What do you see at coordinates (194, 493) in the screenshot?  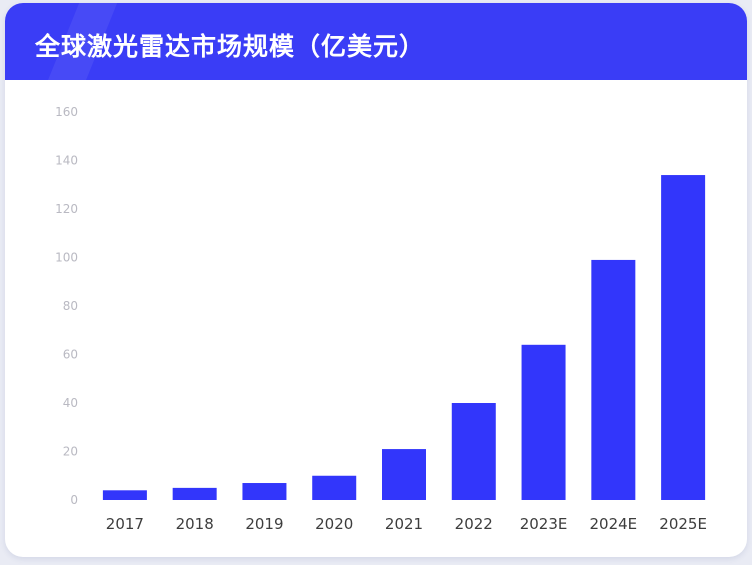 I see `bar-2018` at bounding box center [194, 493].